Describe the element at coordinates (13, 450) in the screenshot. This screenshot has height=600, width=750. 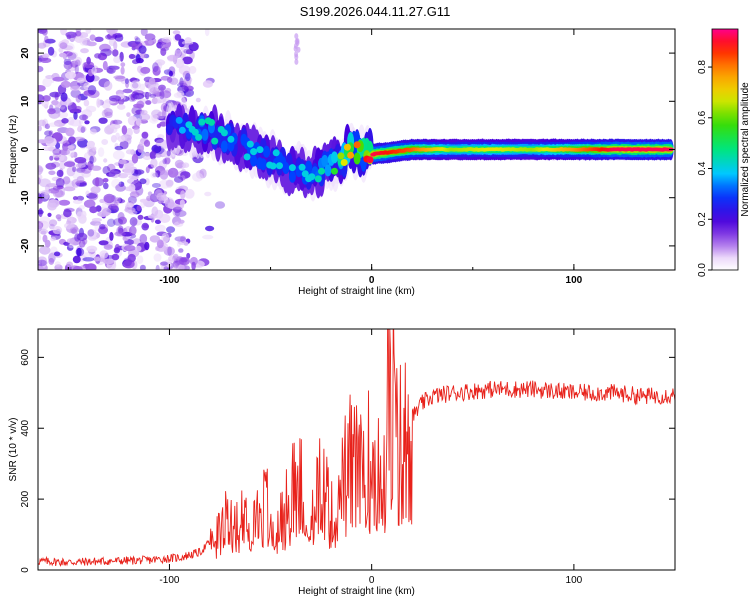
I see `snr-y-axis-label: SNR (10 * v/v)` at that location.